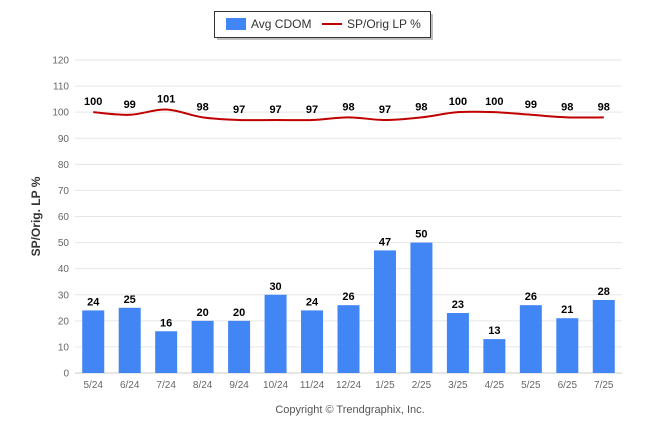 The width and height of the screenshot is (646, 434). What do you see at coordinates (64, 321) in the screenshot?
I see `y-tick-label: 20` at bounding box center [64, 321].